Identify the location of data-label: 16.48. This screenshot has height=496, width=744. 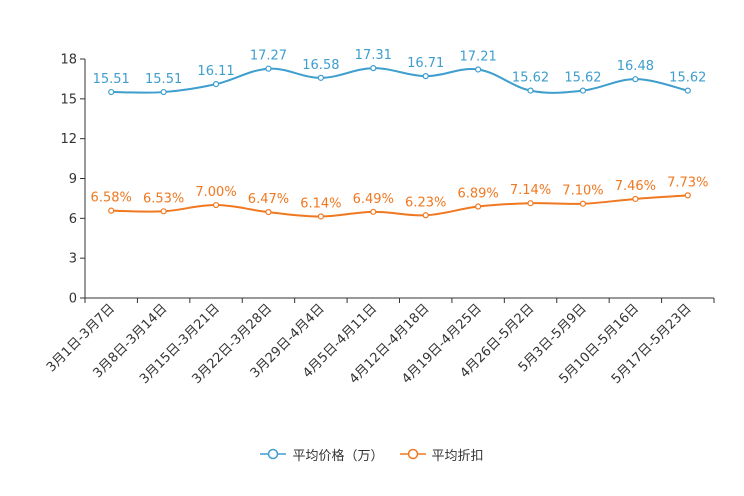
(635, 66).